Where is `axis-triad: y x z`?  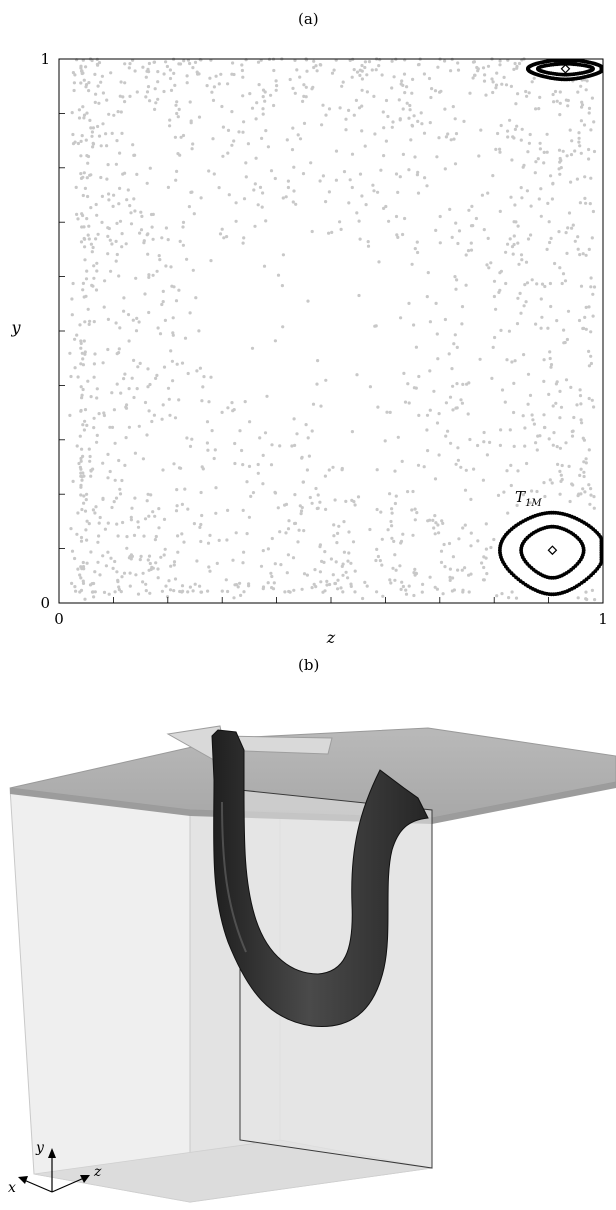
axis-triad: y x z is located at coordinates (55, 1168).